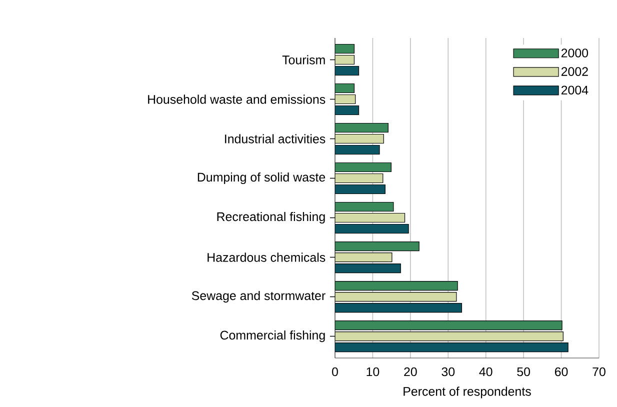 The image size is (617, 407). What do you see at coordinates (237, 99) in the screenshot?
I see `y-tick-label: Household waste and emissions` at bounding box center [237, 99].